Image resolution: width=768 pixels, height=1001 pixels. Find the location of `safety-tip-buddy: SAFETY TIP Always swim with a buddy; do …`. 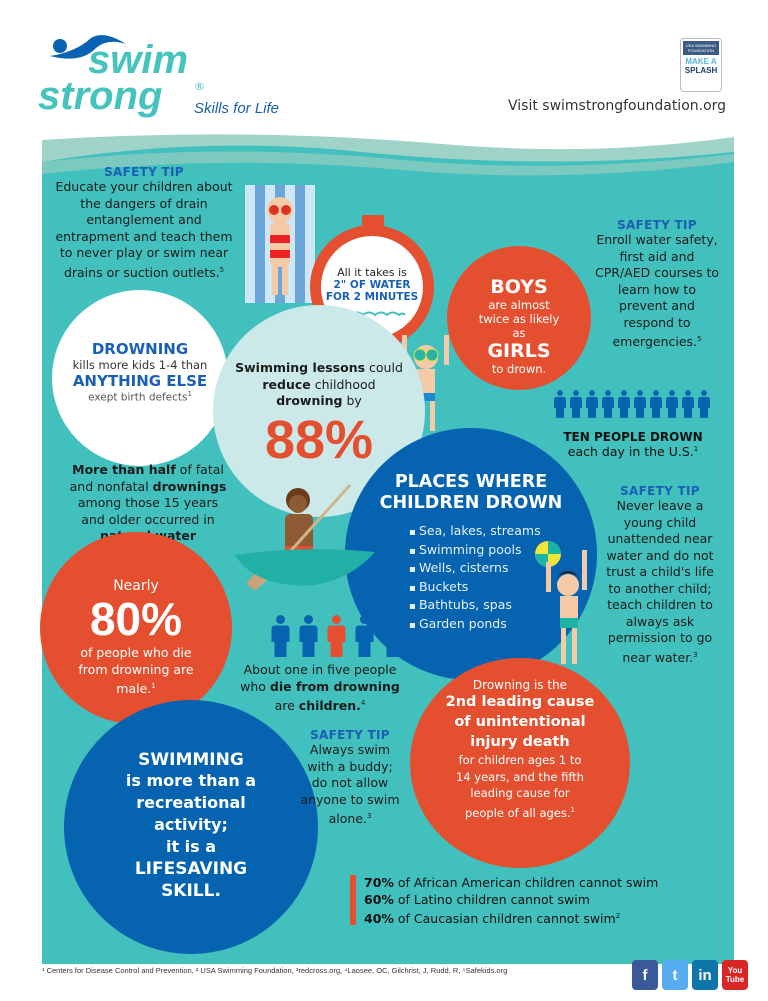

safety-tip-buddy: SAFETY TIP Always swim with a buddy; do … is located at coordinates (350, 777).